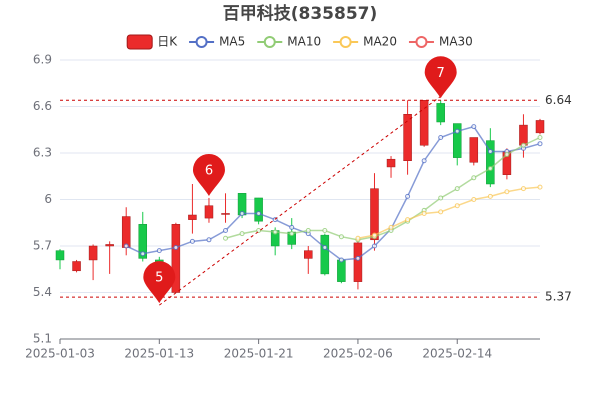  Describe the element at coordinates (558, 297) in the screenshot. I see `mark-line-label: 5.37` at that location.